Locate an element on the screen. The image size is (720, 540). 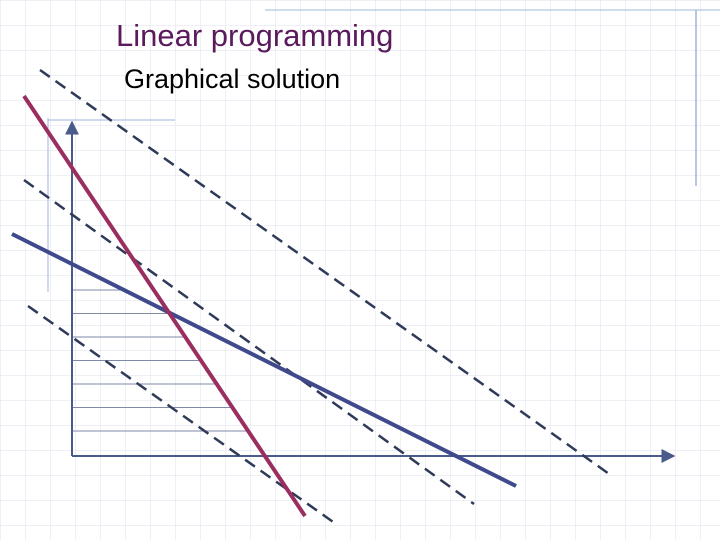
slide-subtitle: Graphical solution is located at coordinates (232, 79).